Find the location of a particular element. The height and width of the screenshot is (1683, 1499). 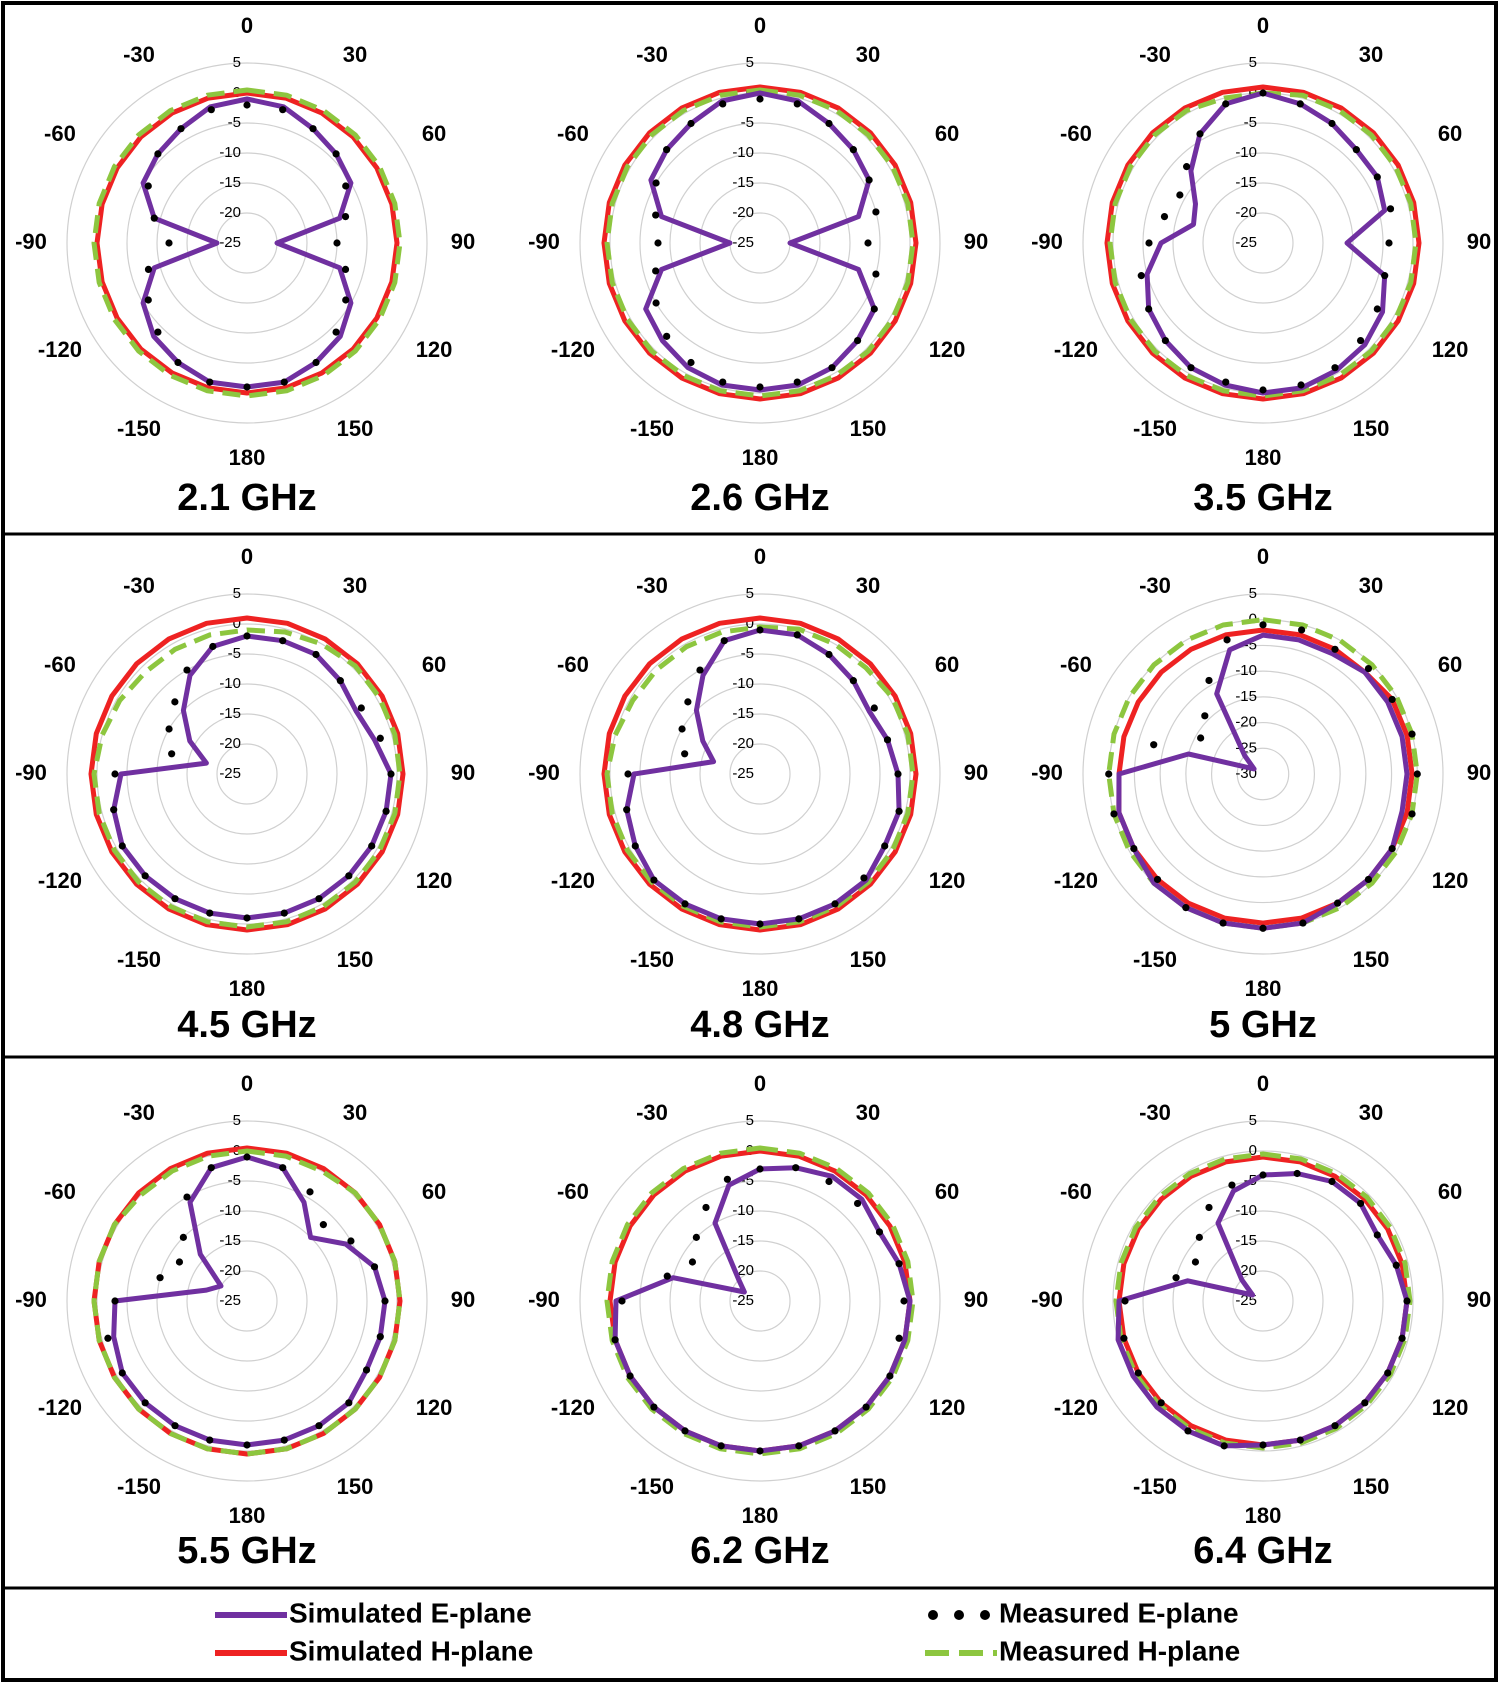

theta-tick-label: 30 is located at coordinates (868, 585).